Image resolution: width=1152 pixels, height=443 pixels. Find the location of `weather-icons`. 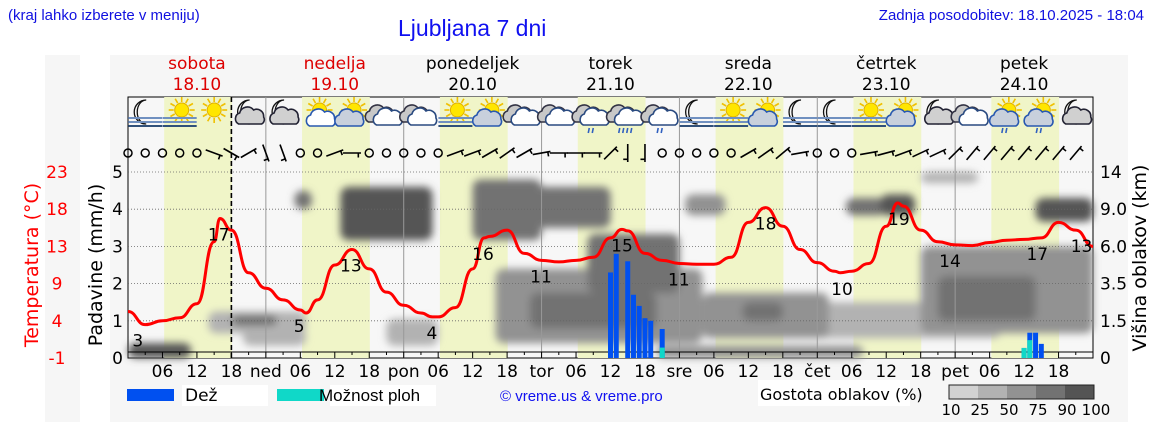

weather-icons is located at coordinates (610, 115).